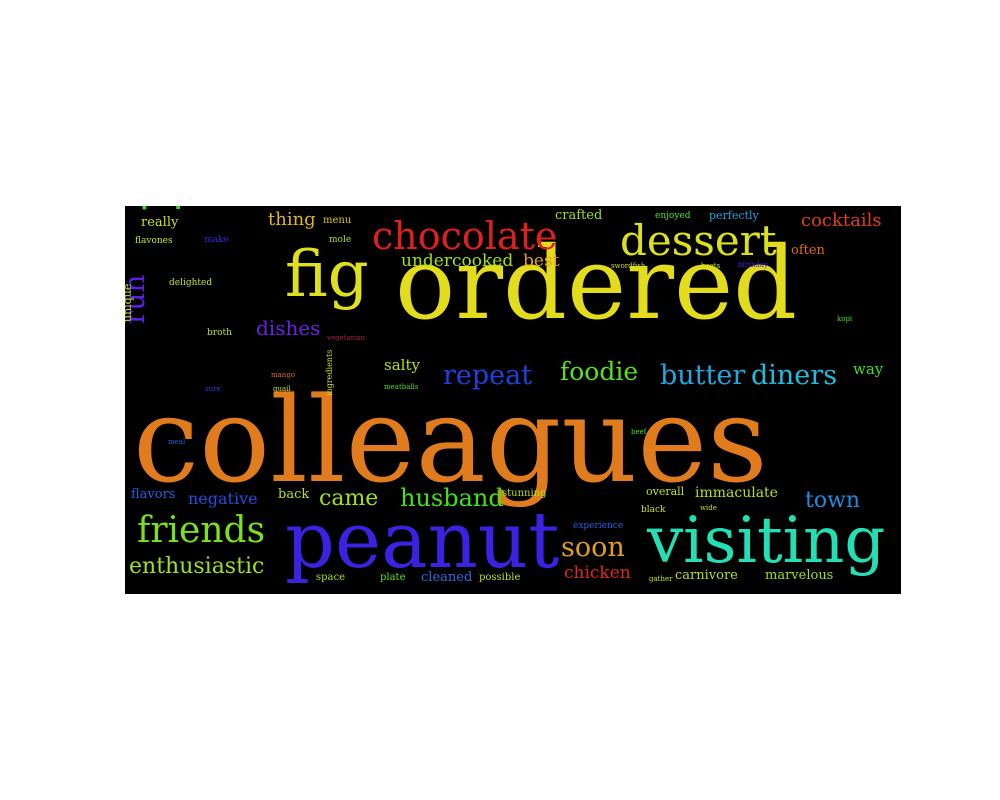 The width and height of the screenshot is (1000, 800). What do you see at coordinates (703, 375) in the screenshot?
I see `word-butter: butter` at bounding box center [703, 375].